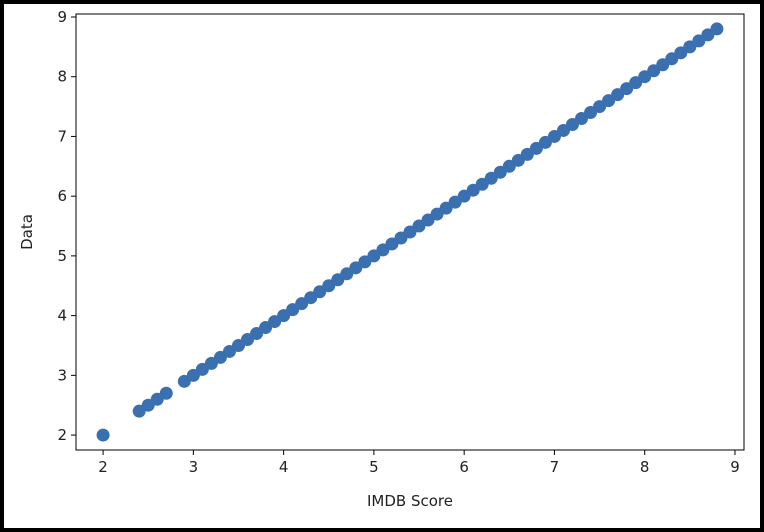 The image size is (764, 532). I want to click on x-tick-label: 8, so click(645, 467).